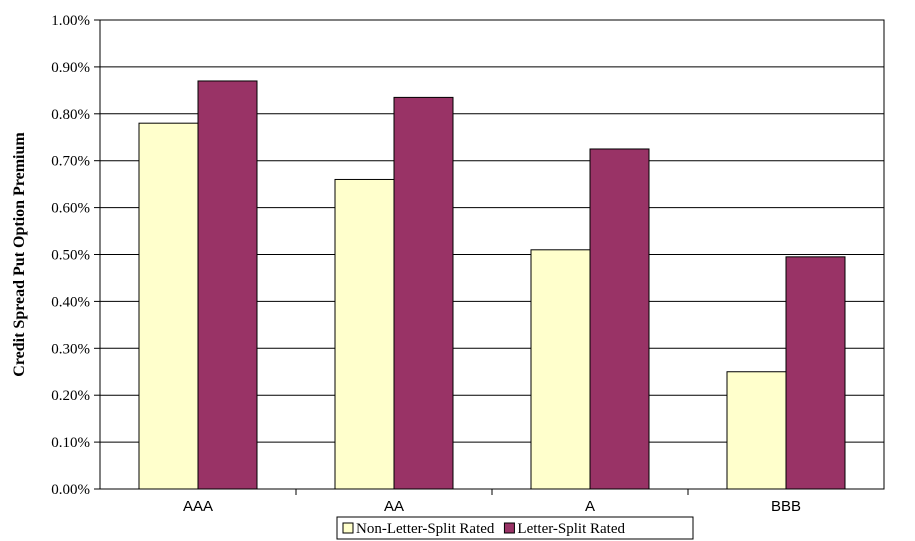 The height and width of the screenshot is (541, 915). What do you see at coordinates (70, 21) in the screenshot?
I see `y-tick-label: 1.00%` at bounding box center [70, 21].